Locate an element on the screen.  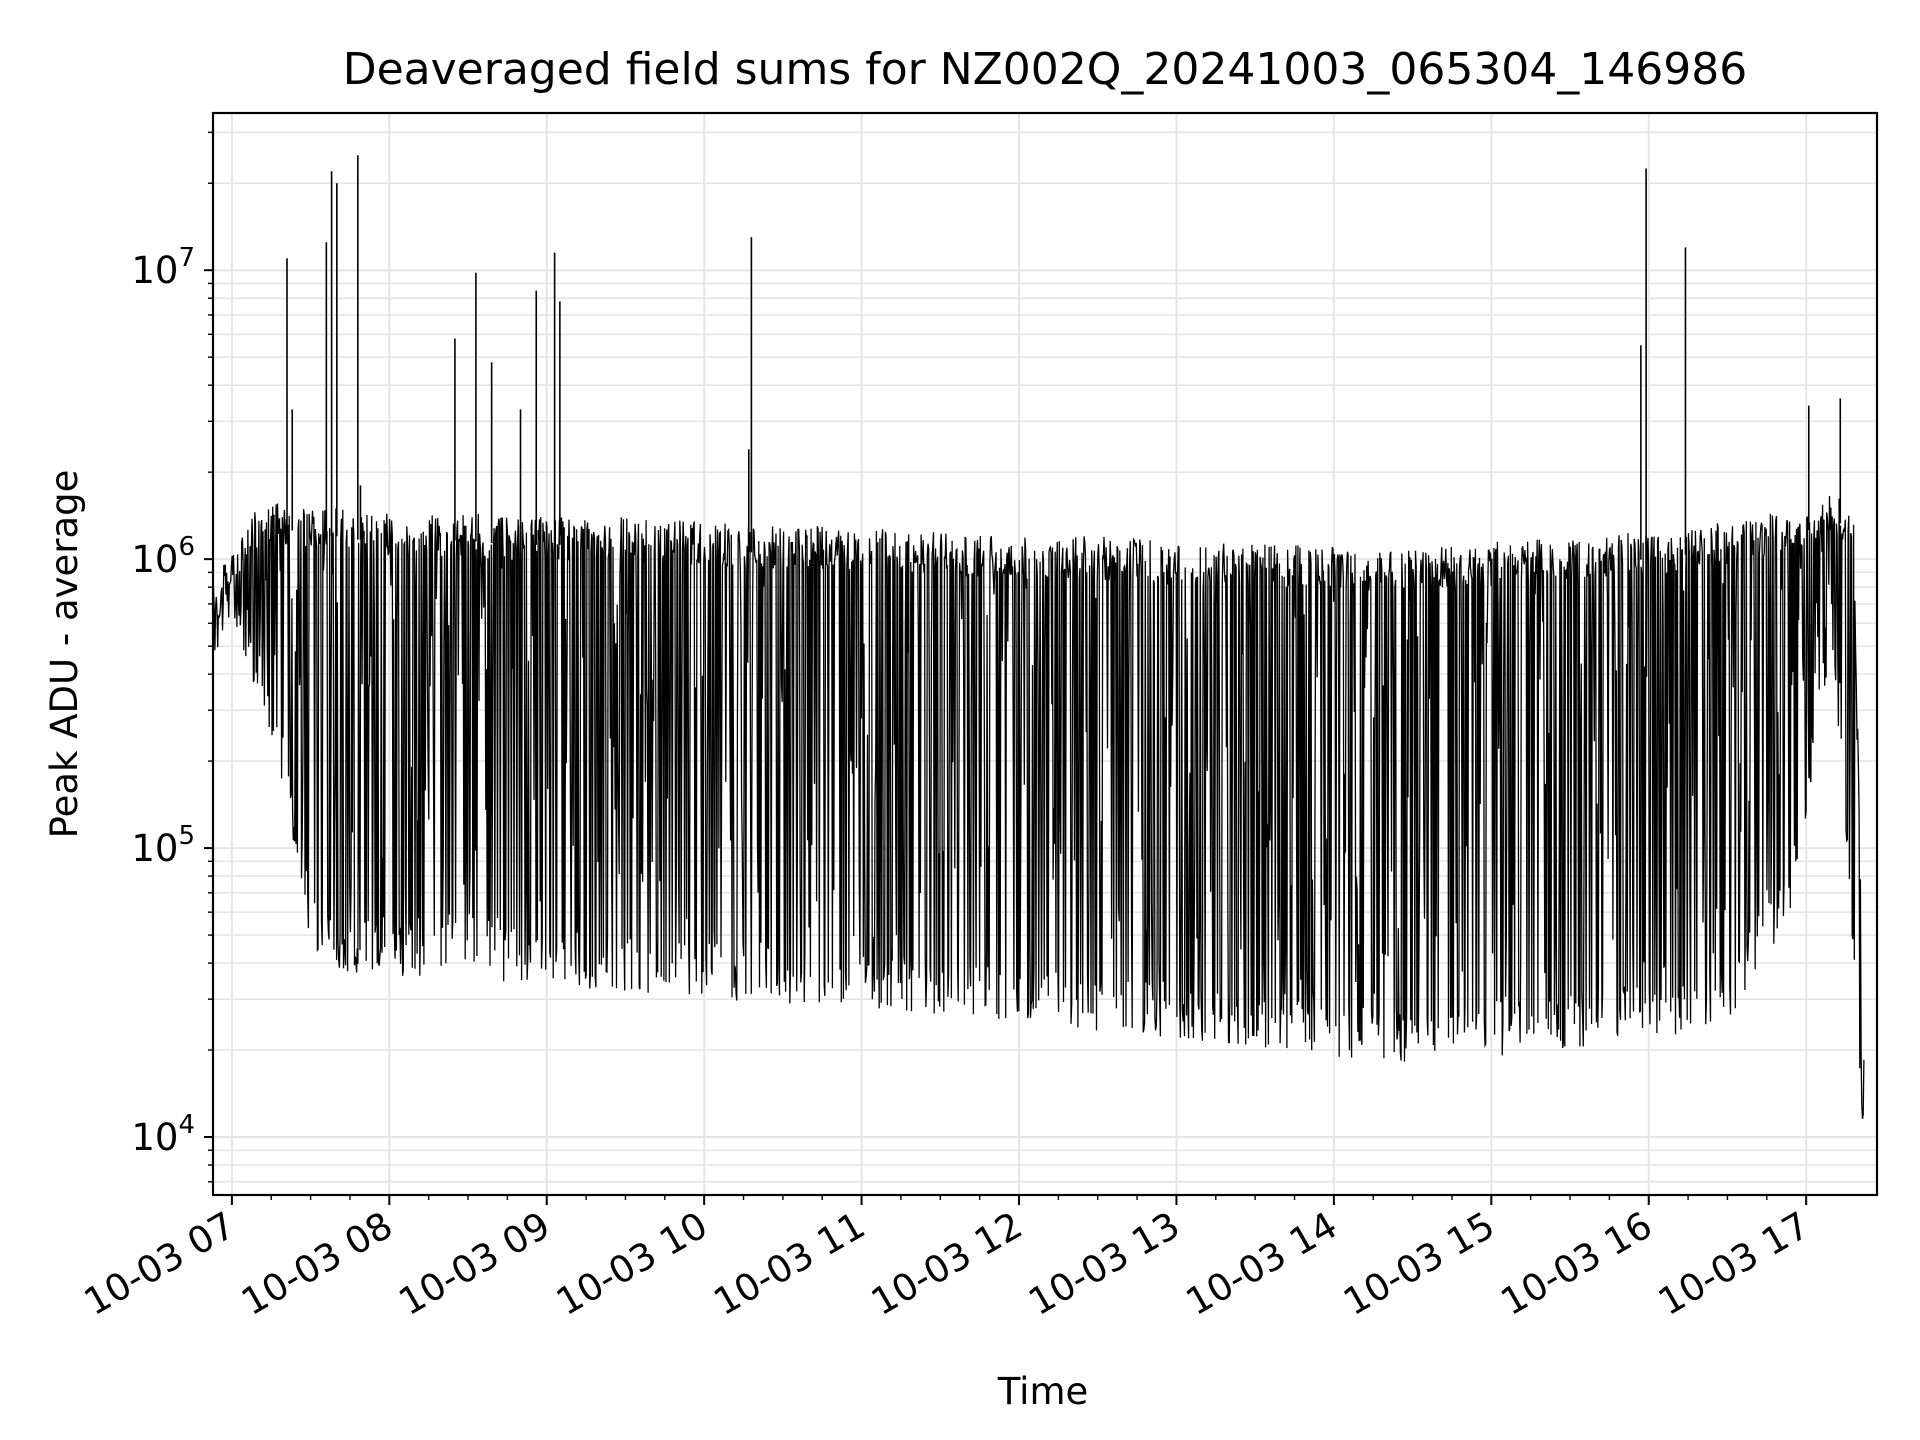
y-tick-exponent: 7 is located at coordinates (186, 258).